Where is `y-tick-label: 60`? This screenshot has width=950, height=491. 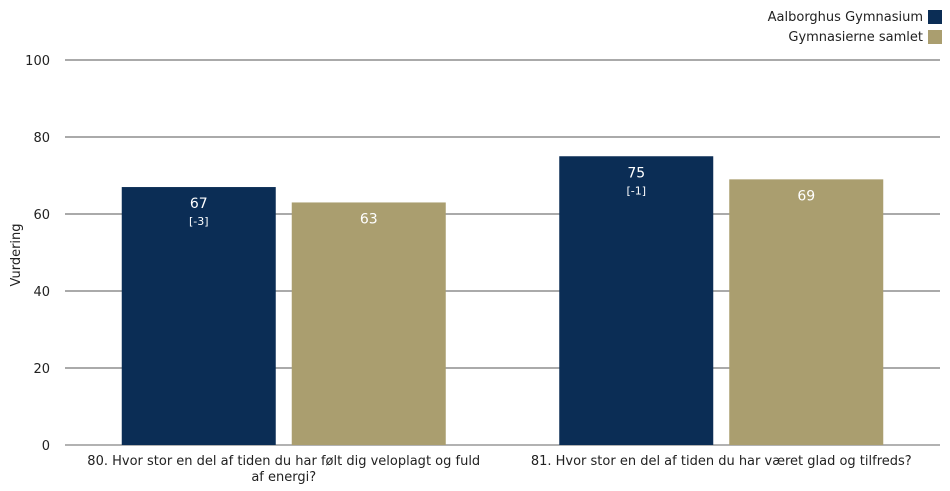
y-tick-label: 60 is located at coordinates (41, 215).